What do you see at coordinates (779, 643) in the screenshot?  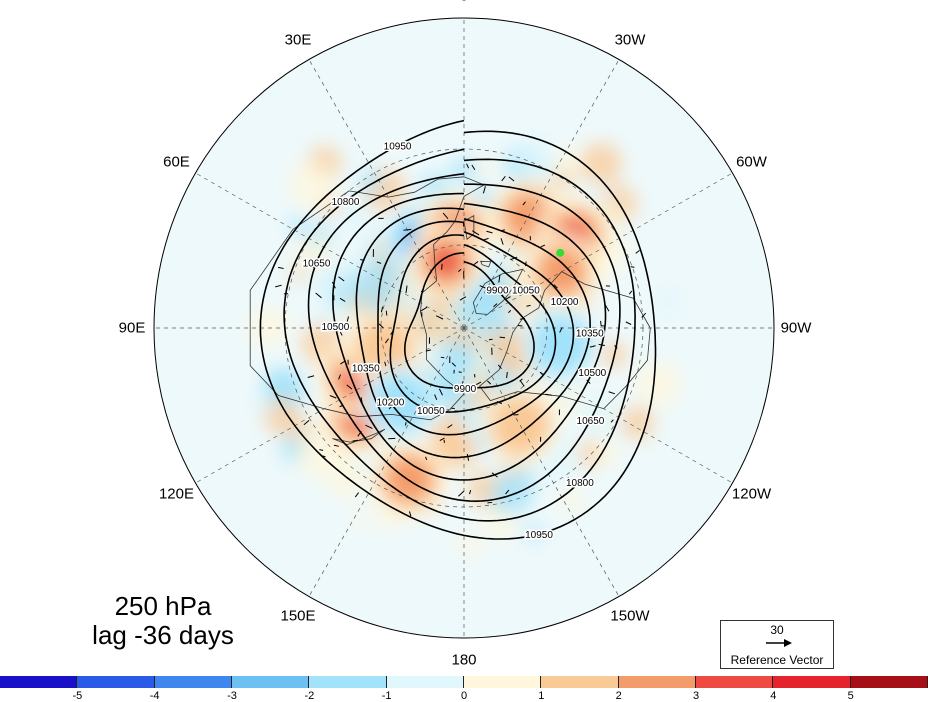 I see `reference-arrow-icon` at bounding box center [779, 643].